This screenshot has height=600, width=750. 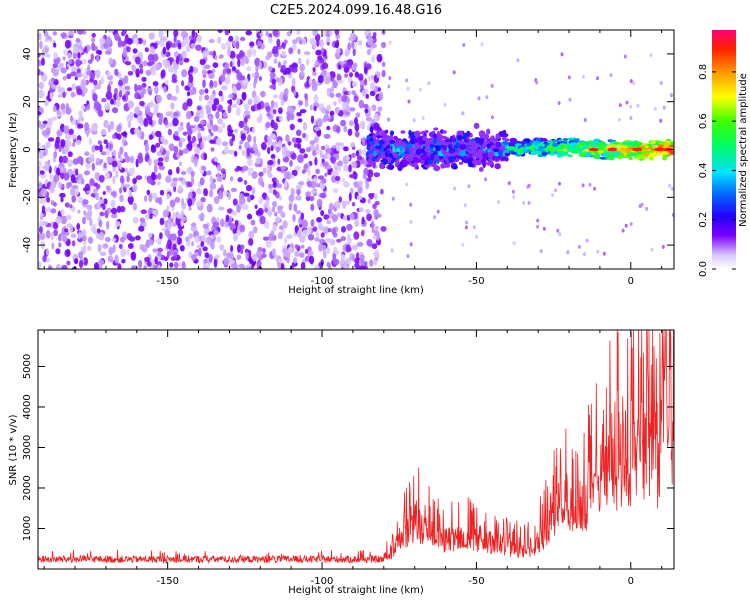 I want to click on spectrogram-y-tick-label: -40, so click(x=27, y=245).